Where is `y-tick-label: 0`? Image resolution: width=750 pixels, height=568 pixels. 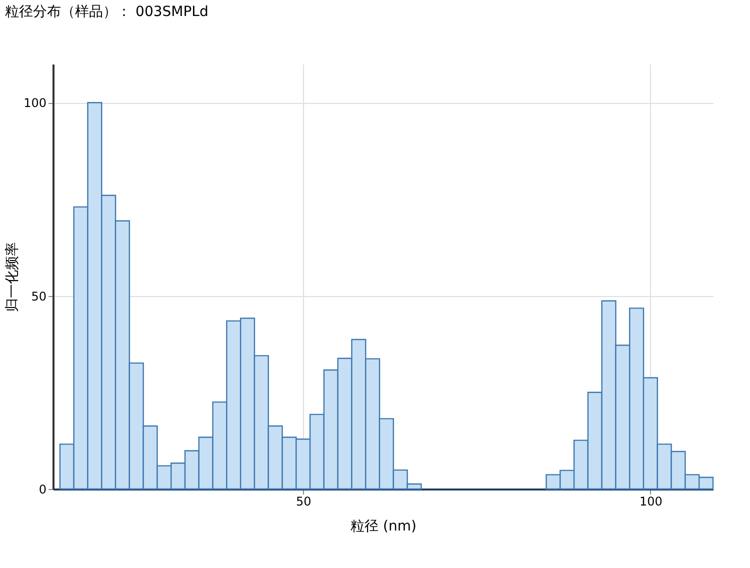
y-tick-label: 0 is located at coordinates (42, 489).